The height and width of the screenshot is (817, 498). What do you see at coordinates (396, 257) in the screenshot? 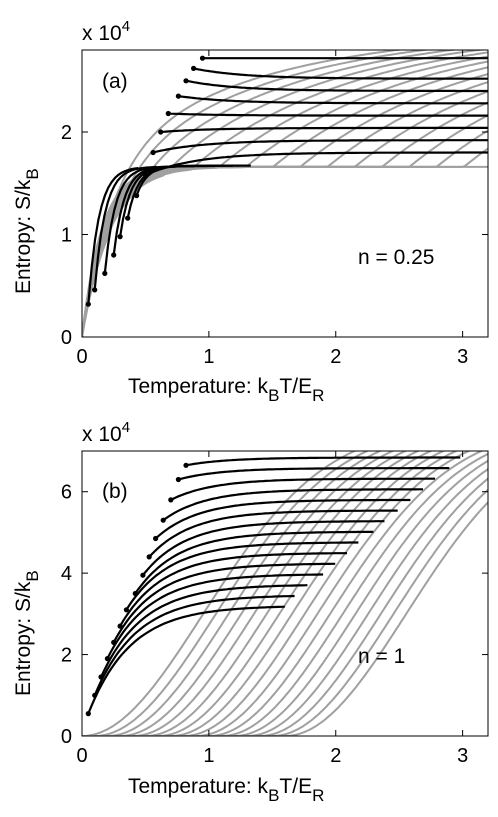
I see `panel-a-annotation: n = 0.25` at bounding box center [396, 257].